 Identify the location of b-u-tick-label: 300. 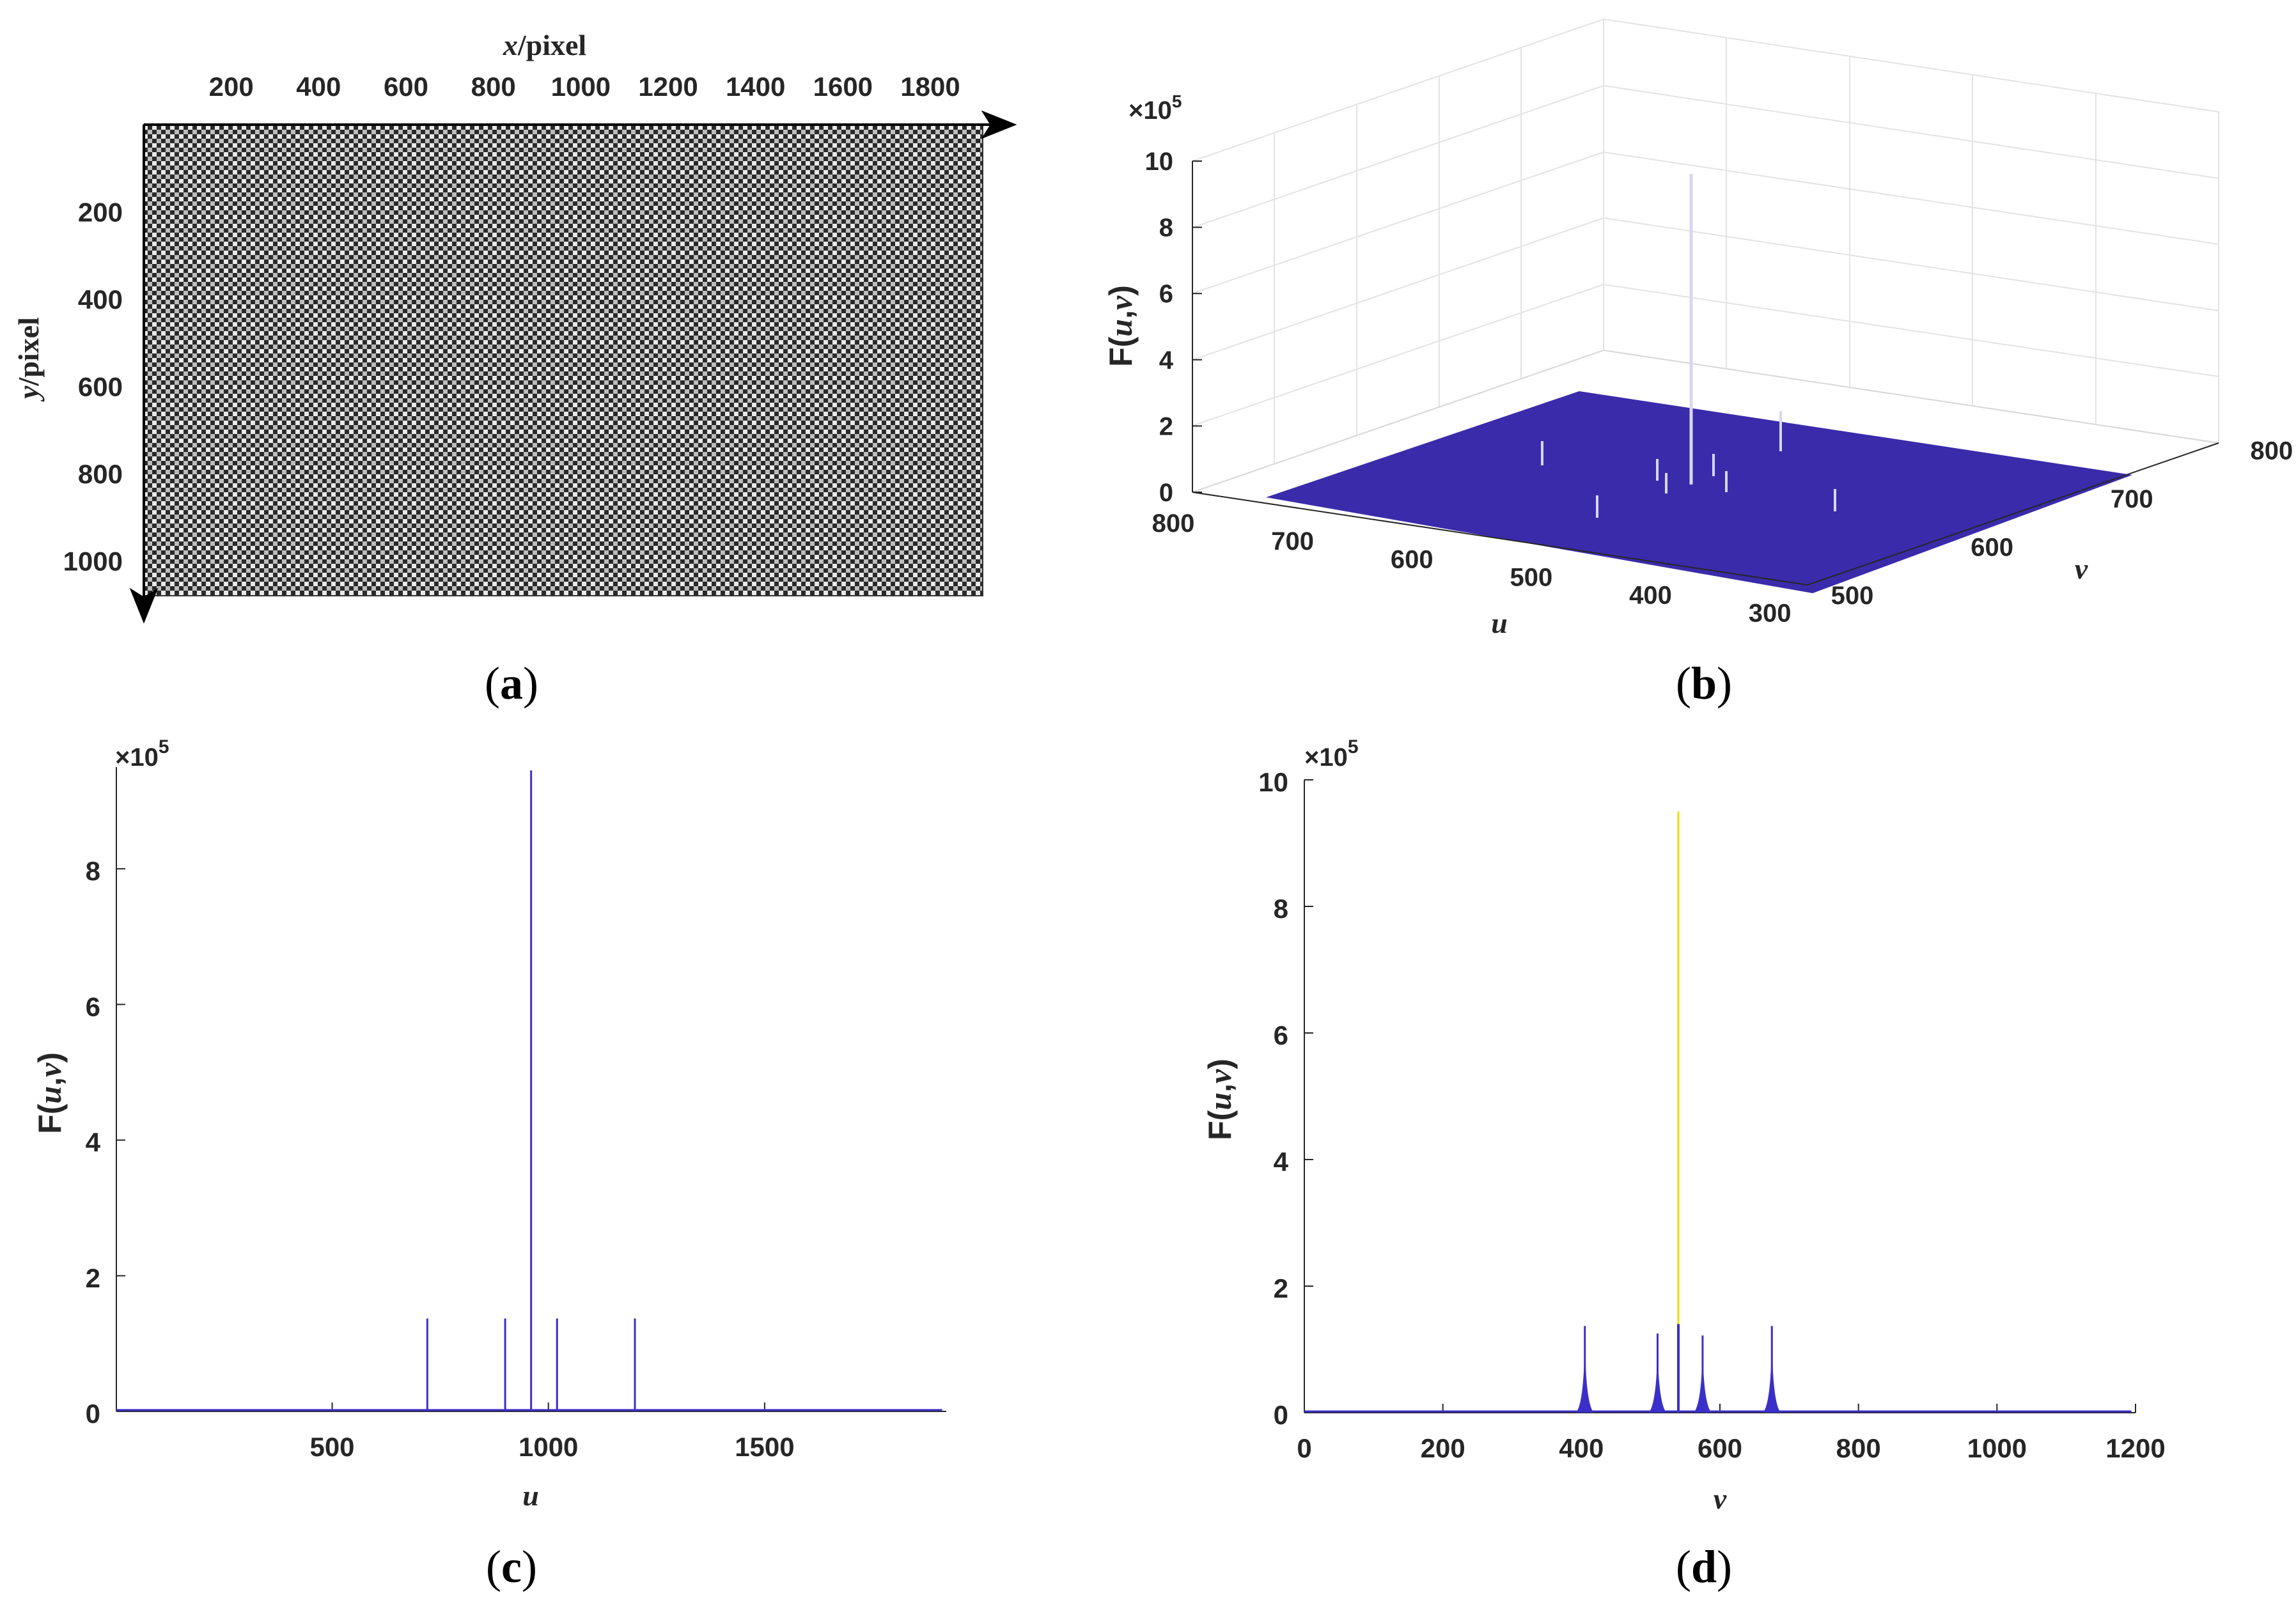
(1770, 614).